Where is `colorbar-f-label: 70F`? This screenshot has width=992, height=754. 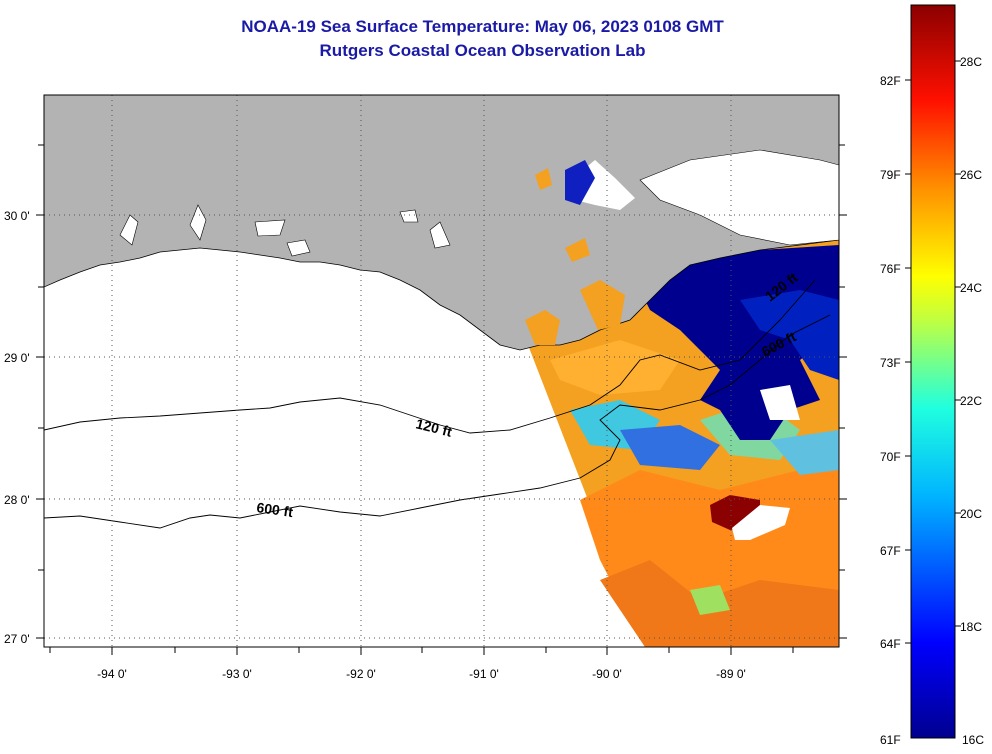 colorbar-f-label: 70F is located at coordinates (890, 457).